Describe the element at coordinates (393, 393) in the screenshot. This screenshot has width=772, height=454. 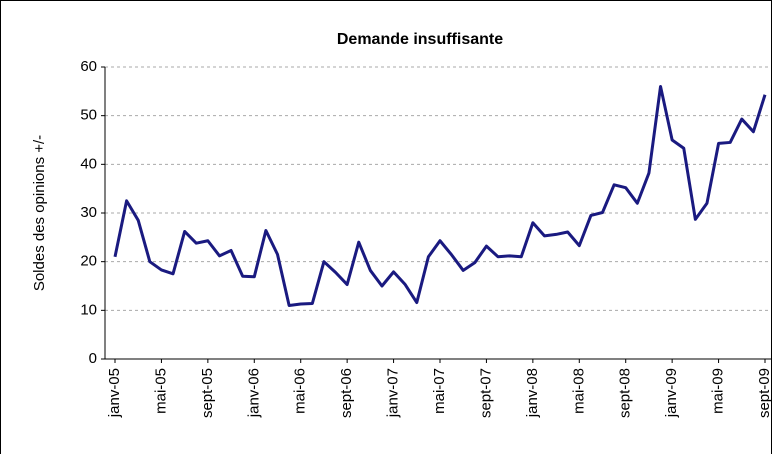
I see `x-tick-label: janv-07` at that location.